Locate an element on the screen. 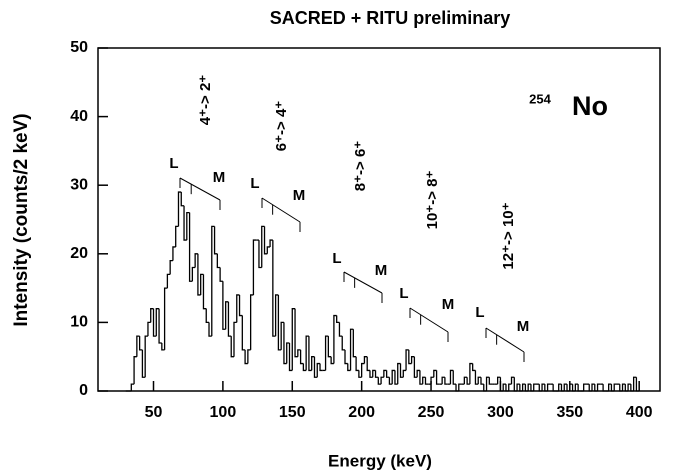 The width and height of the screenshot is (682, 475). marker-line is located at coordinates (505, 340).